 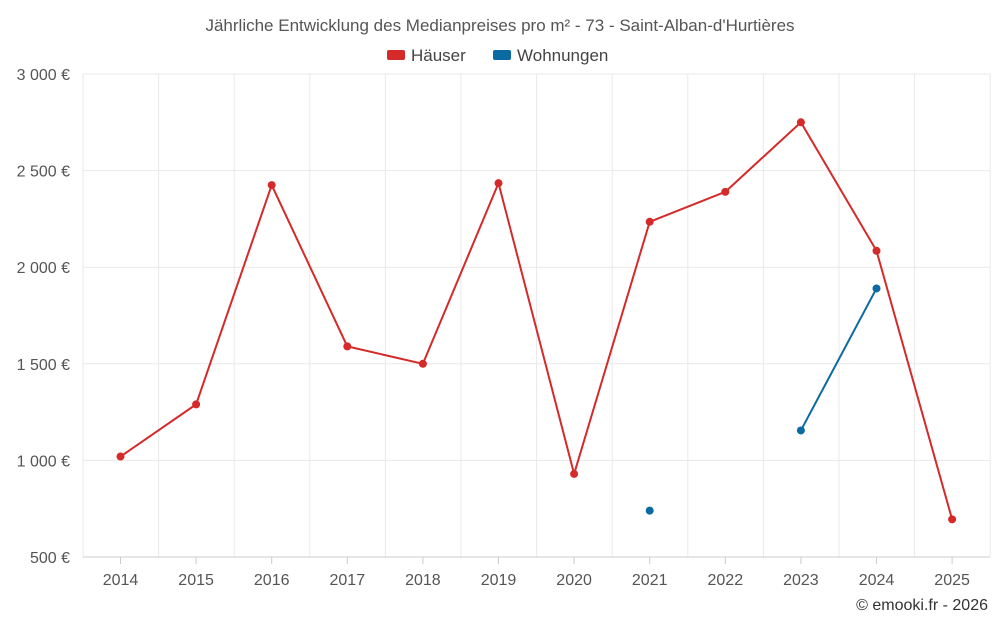 What do you see at coordinates (952, 580) in the screenshot?
I see `x-tick-label: 2025` at bounding box center [952, 580].